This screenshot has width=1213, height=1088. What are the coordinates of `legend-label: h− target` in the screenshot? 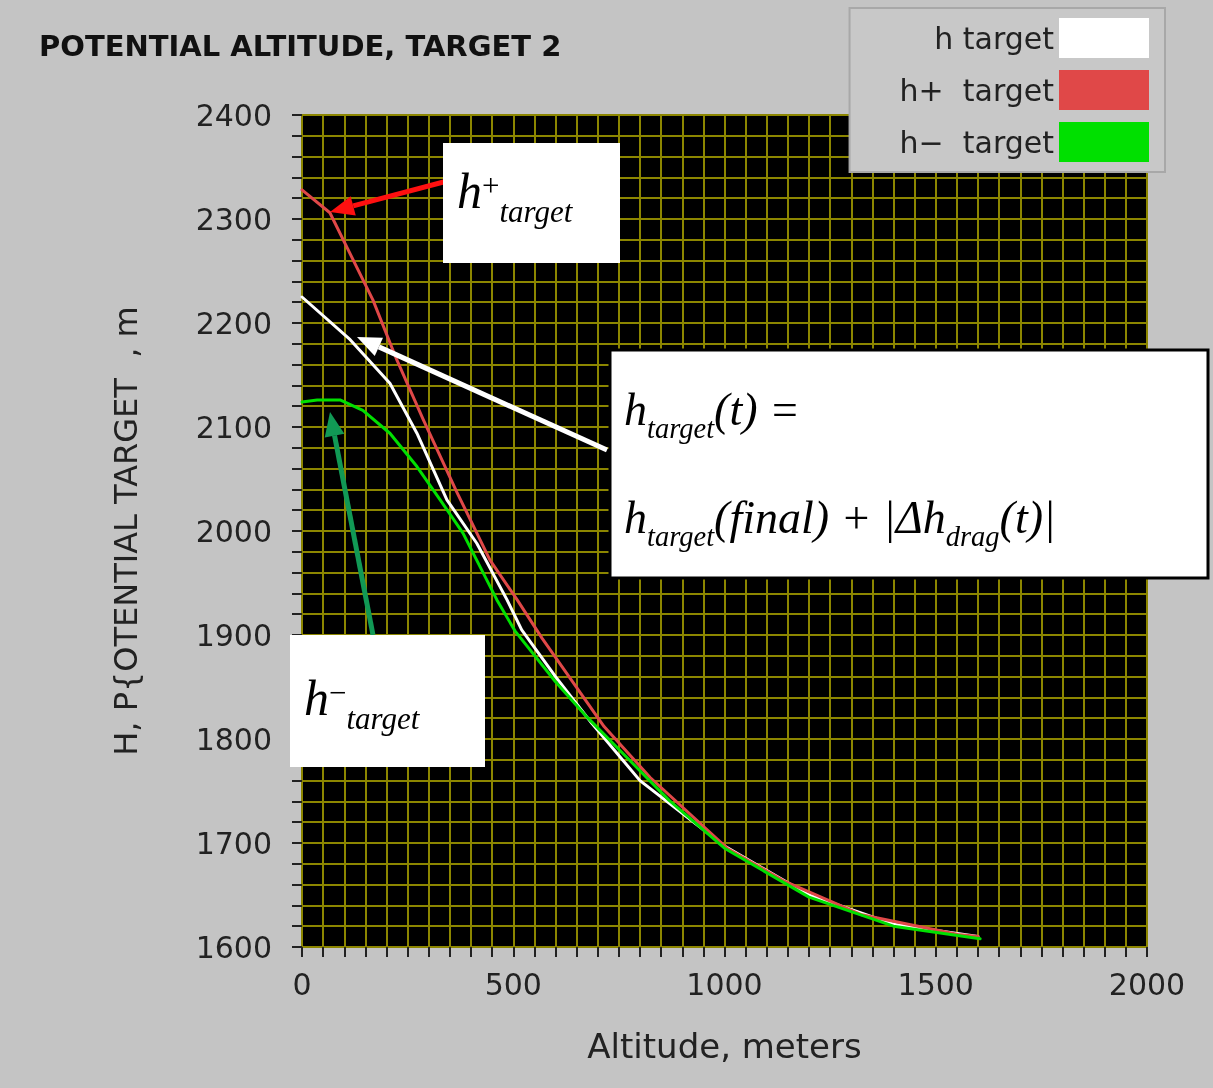 It's located at (977, 142).